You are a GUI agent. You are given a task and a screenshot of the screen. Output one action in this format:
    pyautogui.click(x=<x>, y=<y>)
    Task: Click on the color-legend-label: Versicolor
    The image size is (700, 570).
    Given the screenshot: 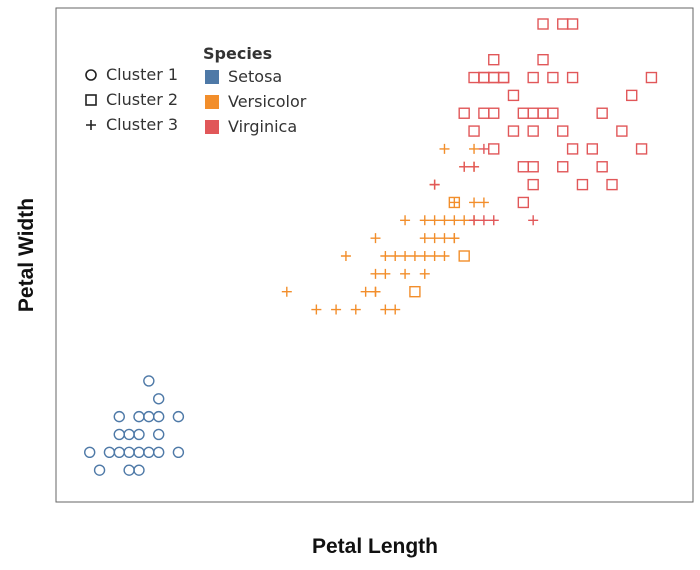 What is the action you would take?
    pyautogui.click(x=267, y=101)
    